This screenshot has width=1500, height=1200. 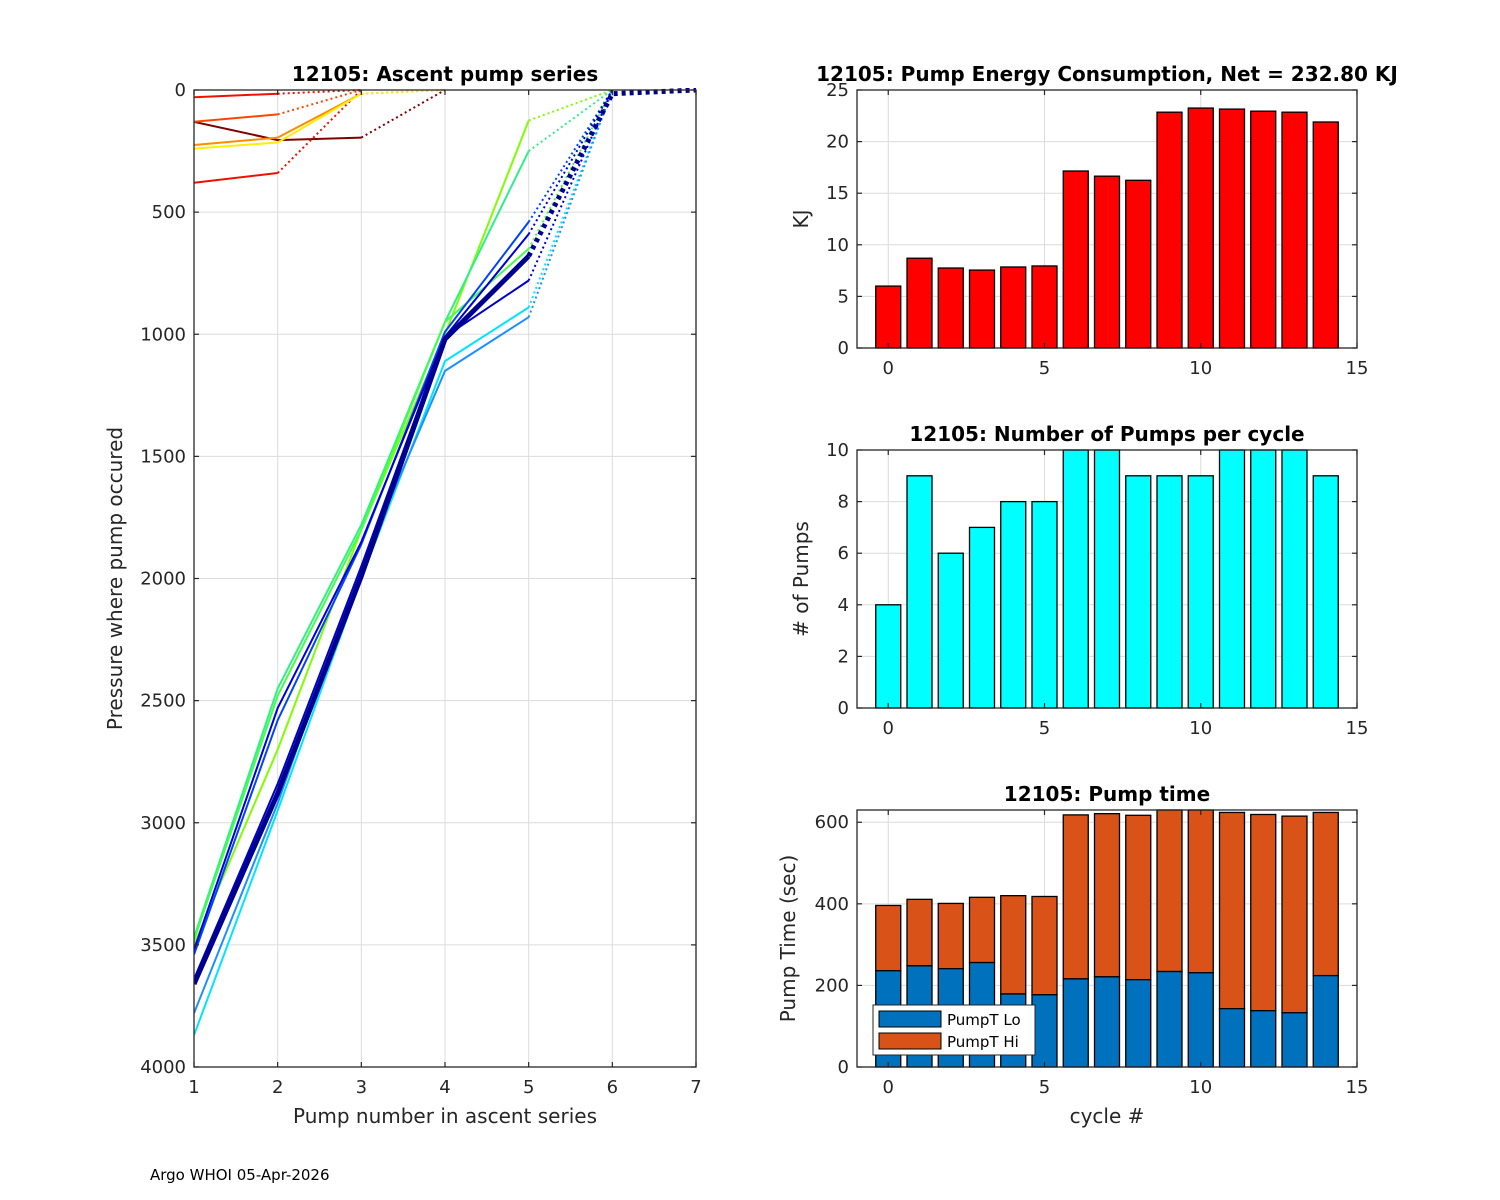 What do you see at coordinates (169, 212) in the screenshot?
I see `y-tick-label: 500` at bounding box center [169, 212].